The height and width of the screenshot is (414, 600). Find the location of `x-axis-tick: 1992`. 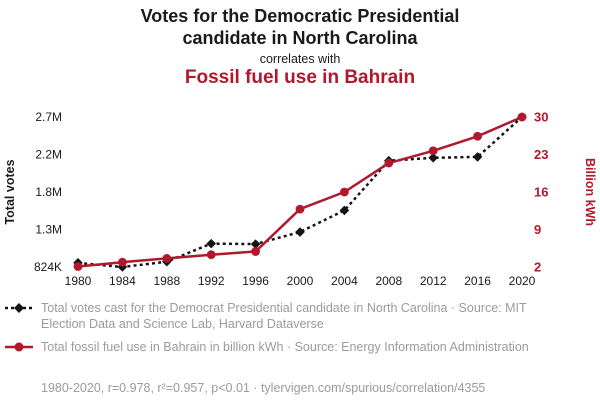

x-axis-tick: 1992 is located at coordinates (211, 281).